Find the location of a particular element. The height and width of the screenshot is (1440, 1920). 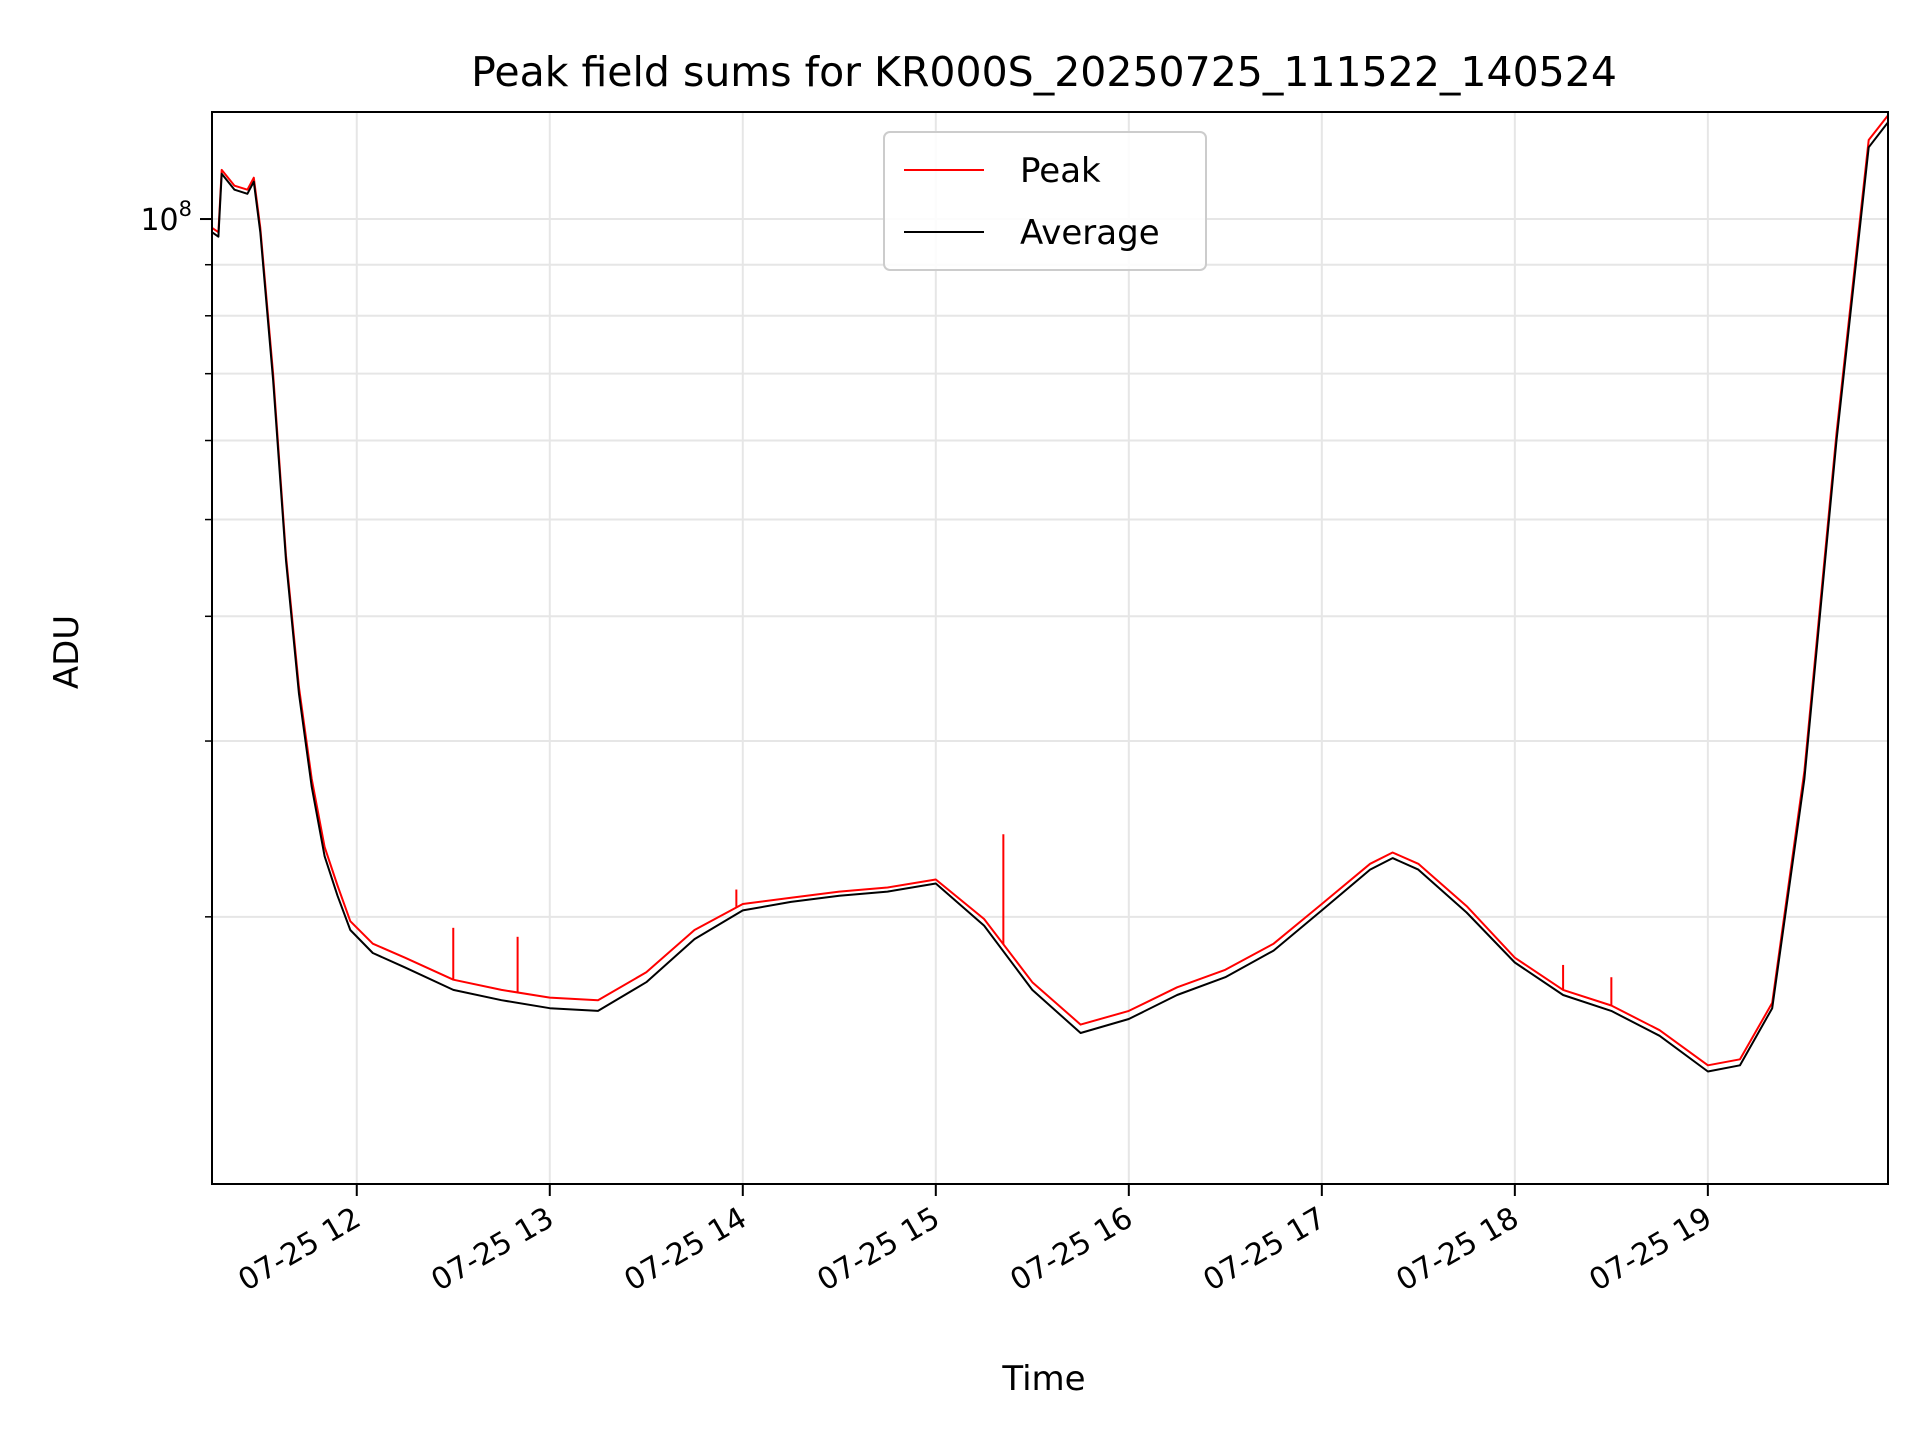

legend: Peak Average is located at coordinates (1045, 201).